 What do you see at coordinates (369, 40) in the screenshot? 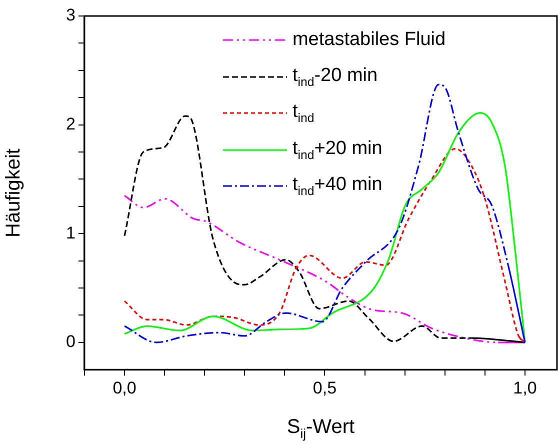
I see `legend-label: metastabiles Fluid` at bounding box center [369, 40].